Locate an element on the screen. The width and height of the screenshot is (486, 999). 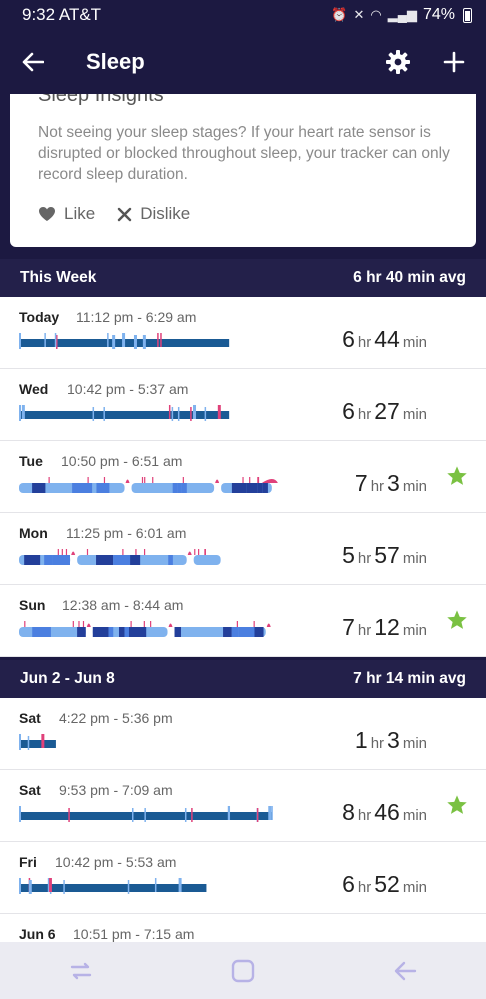
nav-back-button is located at coordinates (405, 971).